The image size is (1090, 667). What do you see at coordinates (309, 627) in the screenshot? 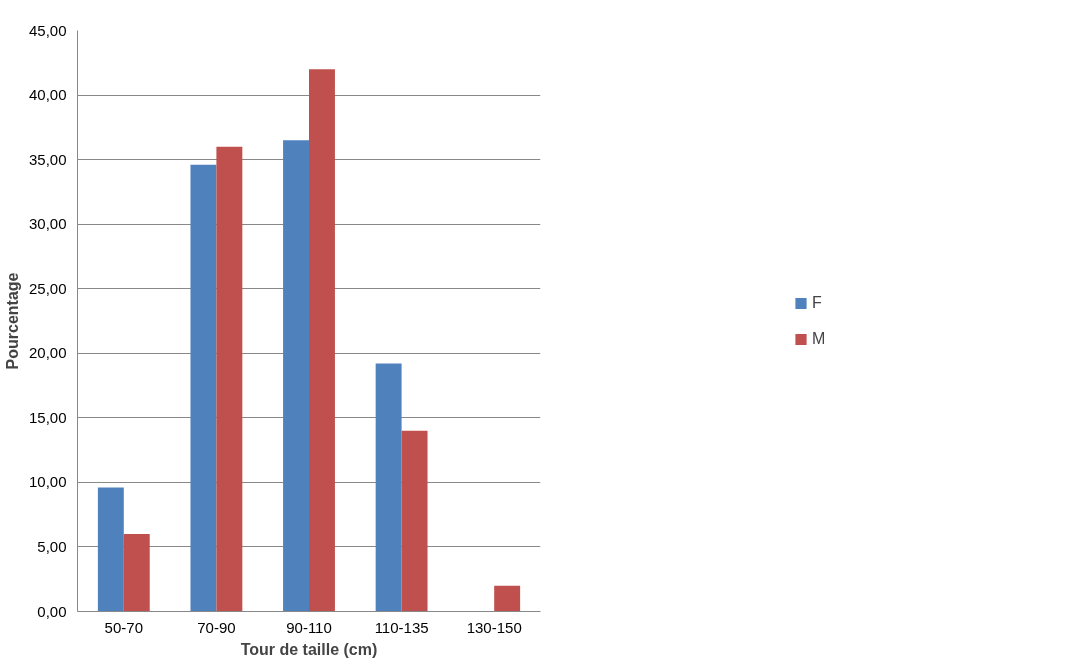
I see `x-tick-label: 90-110` at bounding box center [309, 627].